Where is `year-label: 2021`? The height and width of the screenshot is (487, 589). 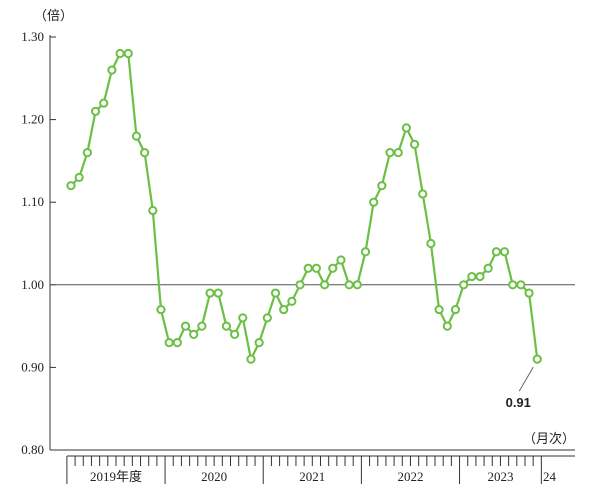 year-label: 2021 is located at coordinates (312, 476).